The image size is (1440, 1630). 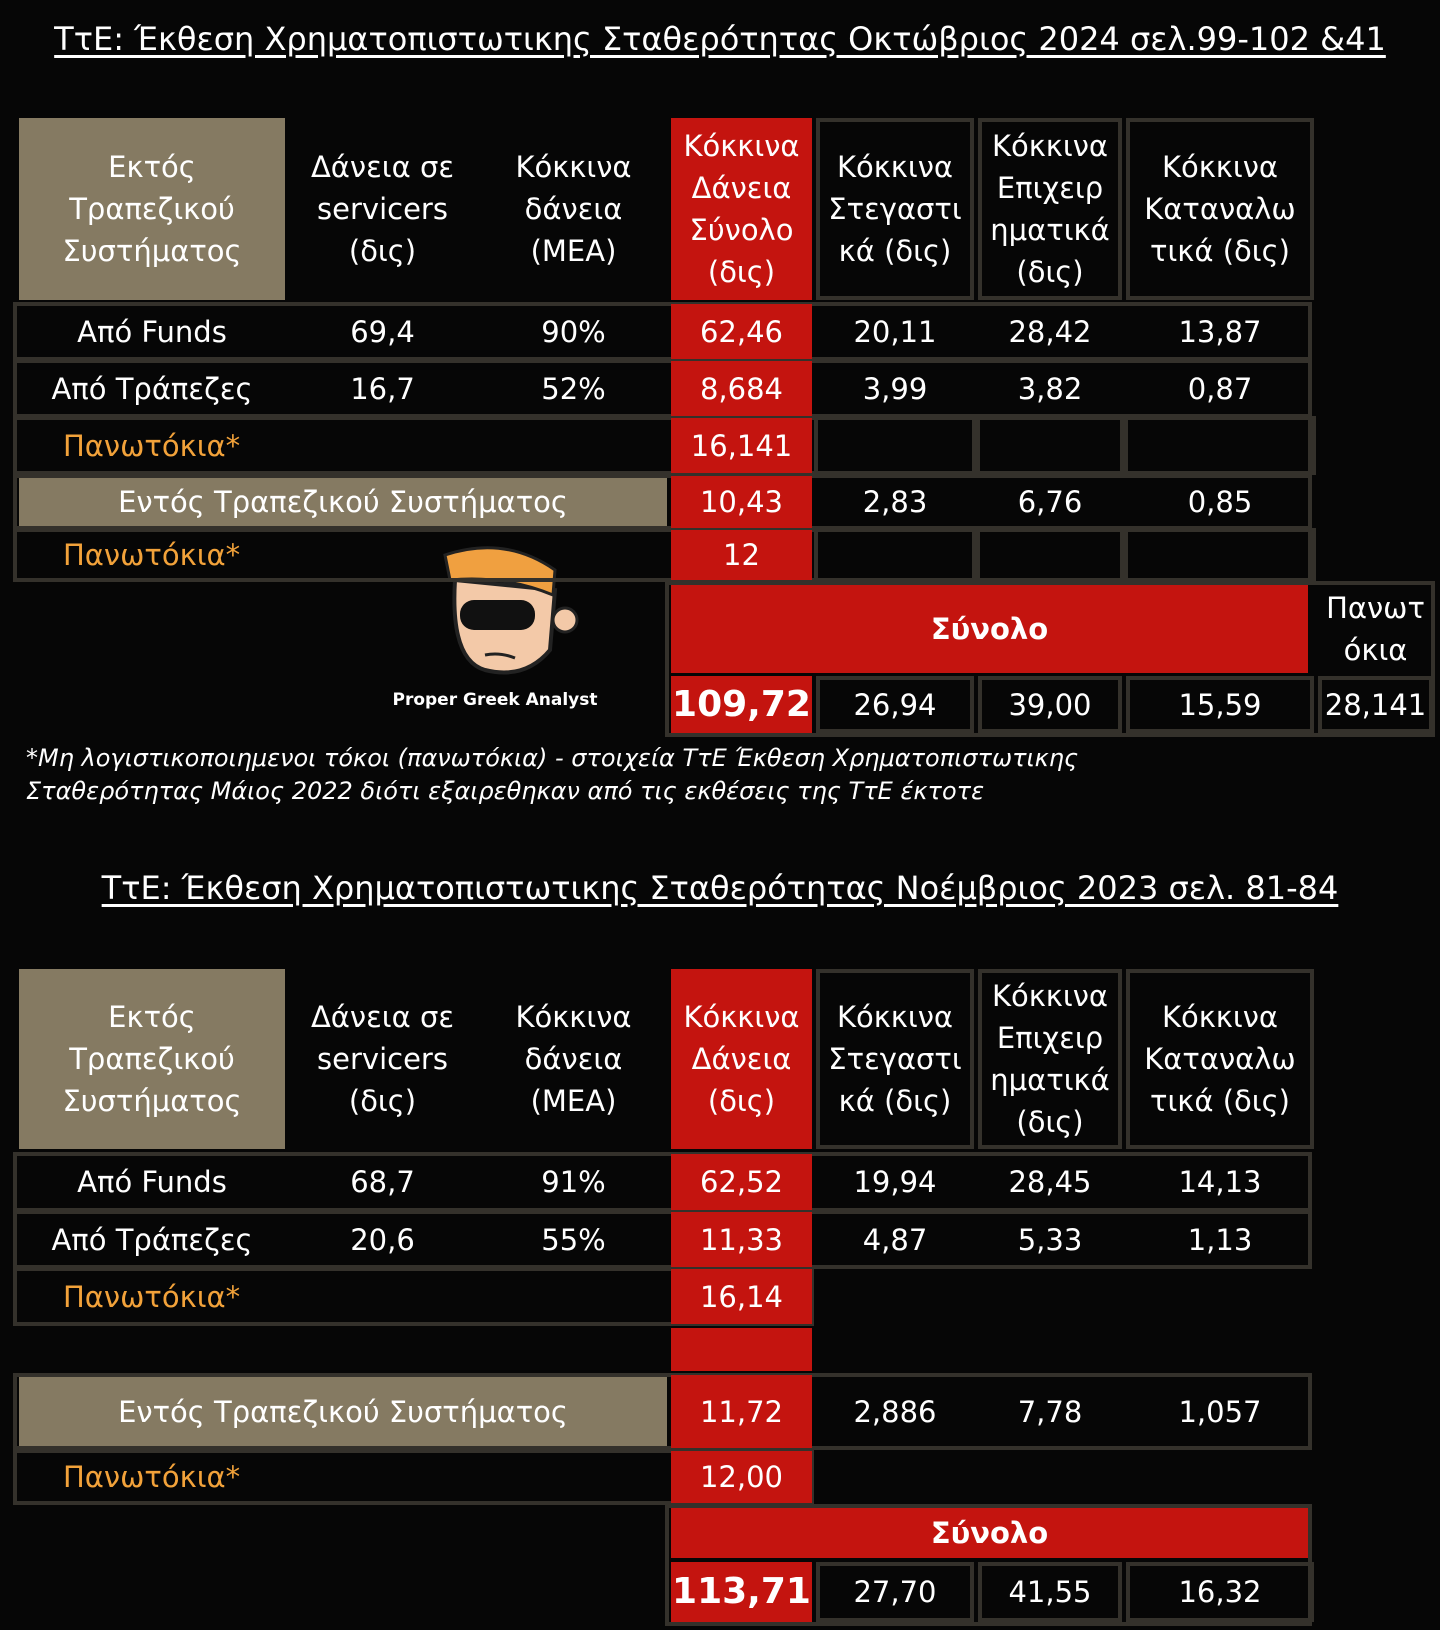 What do you see at coordinates (573, 1182) in the screenshot?
I see `cell: 91%` at bounding box center [573, 1182].